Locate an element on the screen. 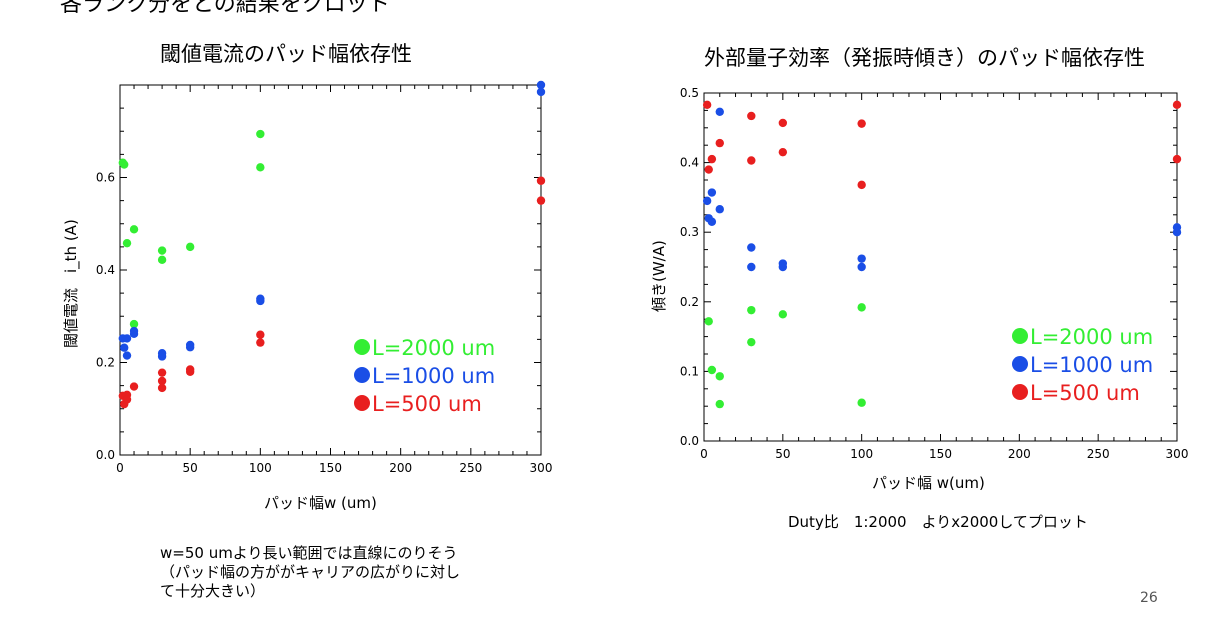  slide-top-fragment: 各ランク分をとの結果をクロット is located at coordinates (225, 8).